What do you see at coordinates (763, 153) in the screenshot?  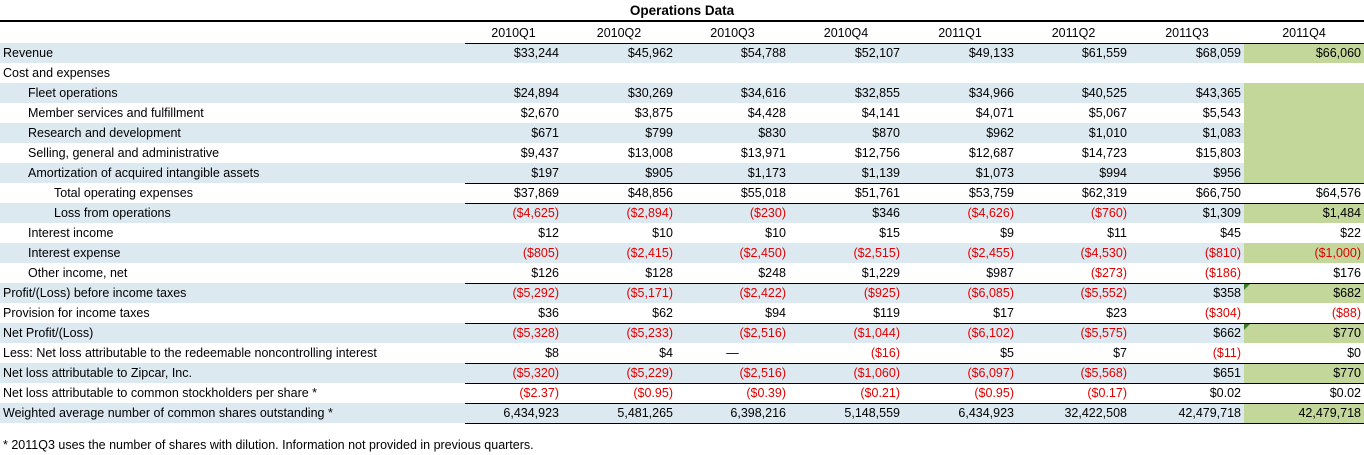 I see `cell-2010q3: $13,971` at bounding box center [763, 153].